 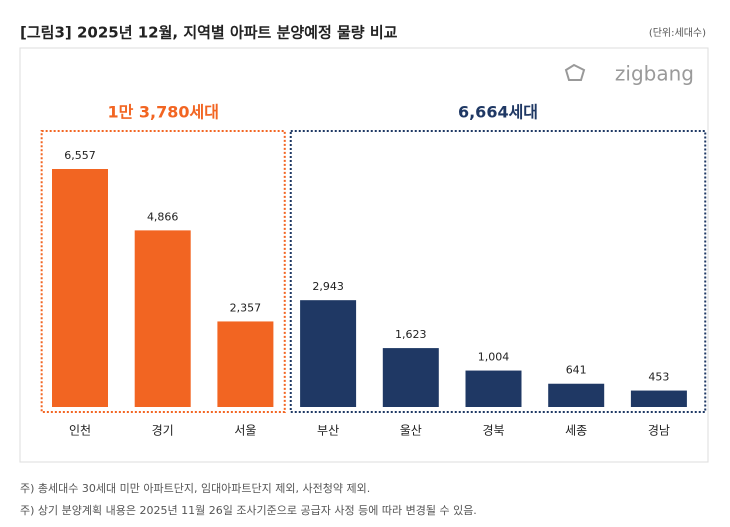 I want to click on value-label: 2,357, so click(x=246, y=307).